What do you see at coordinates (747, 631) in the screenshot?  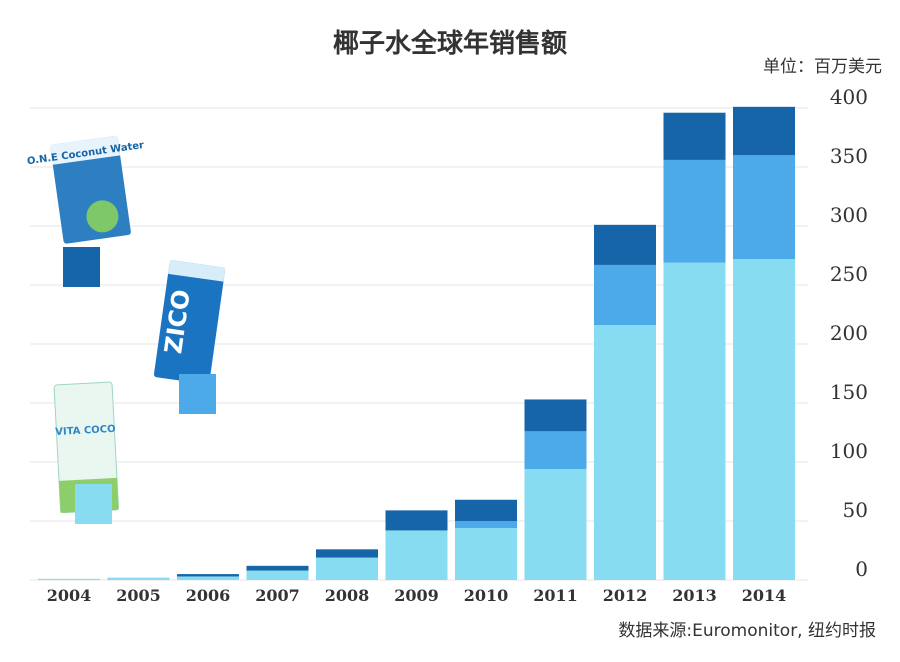 I see `source-note: 数据来源:Euromonitor, 纽约时报` at bounding box center [747, 631].